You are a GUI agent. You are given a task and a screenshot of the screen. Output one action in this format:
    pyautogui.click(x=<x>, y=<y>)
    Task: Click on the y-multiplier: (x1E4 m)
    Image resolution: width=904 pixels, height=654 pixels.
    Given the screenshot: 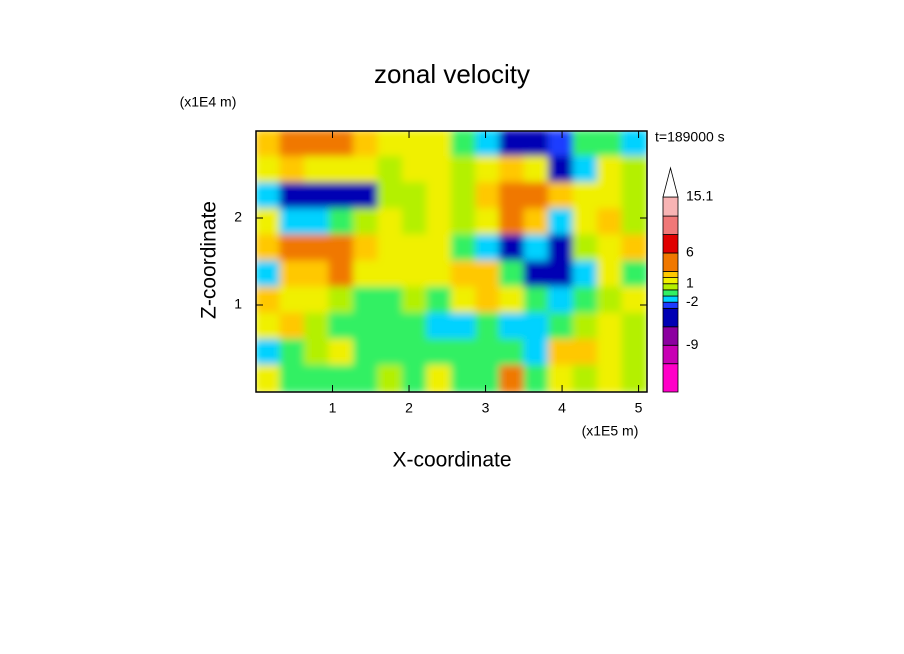 What is the action you would take?
    pyautogui.click(x=208, y=102)
    